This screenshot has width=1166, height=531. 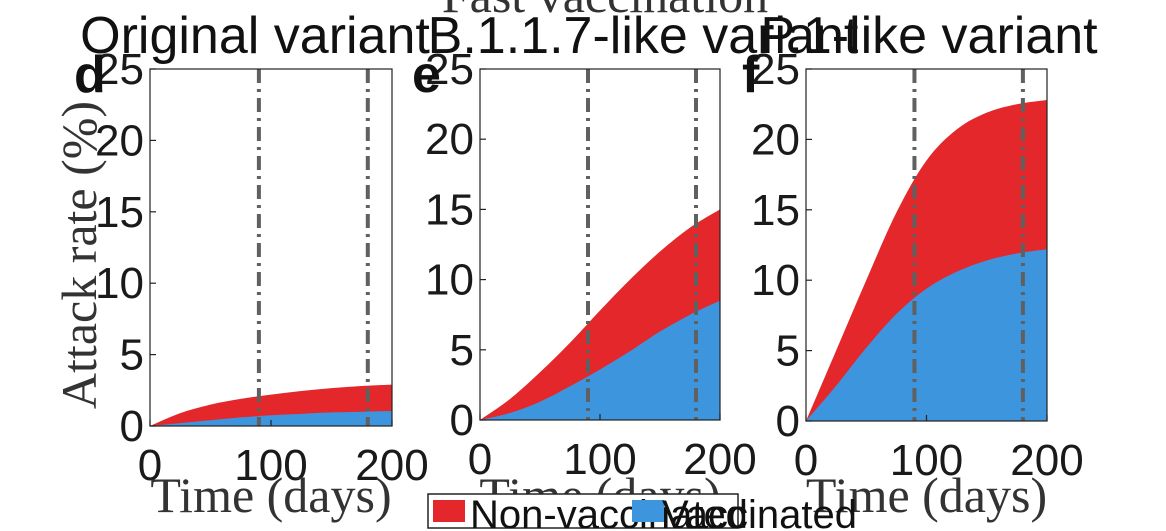 I want to click on legend-label-vaccinated: Vaccinated, so click(x=759, y=512).